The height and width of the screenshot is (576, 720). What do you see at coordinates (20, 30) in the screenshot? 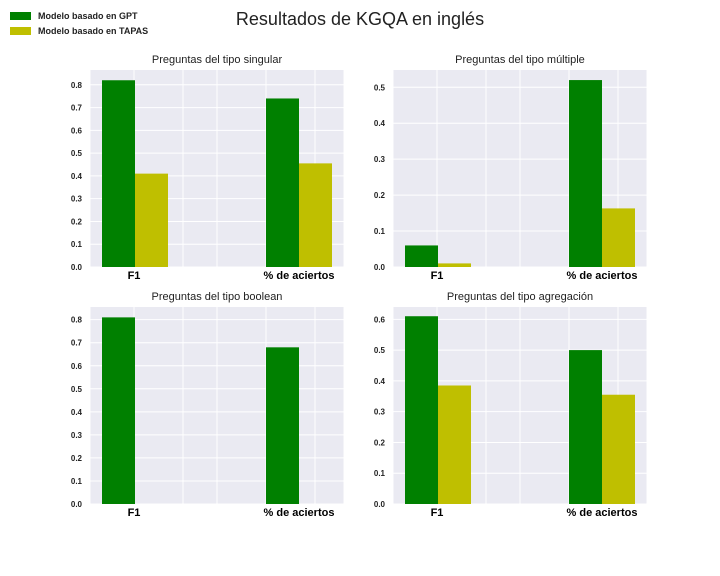
I see `legend-swatch-tapas` at bounding box center [20, 30].